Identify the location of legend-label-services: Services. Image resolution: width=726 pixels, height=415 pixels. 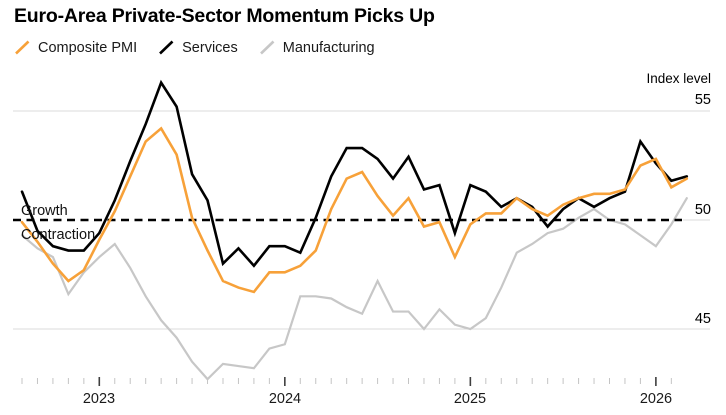
(210, 47).